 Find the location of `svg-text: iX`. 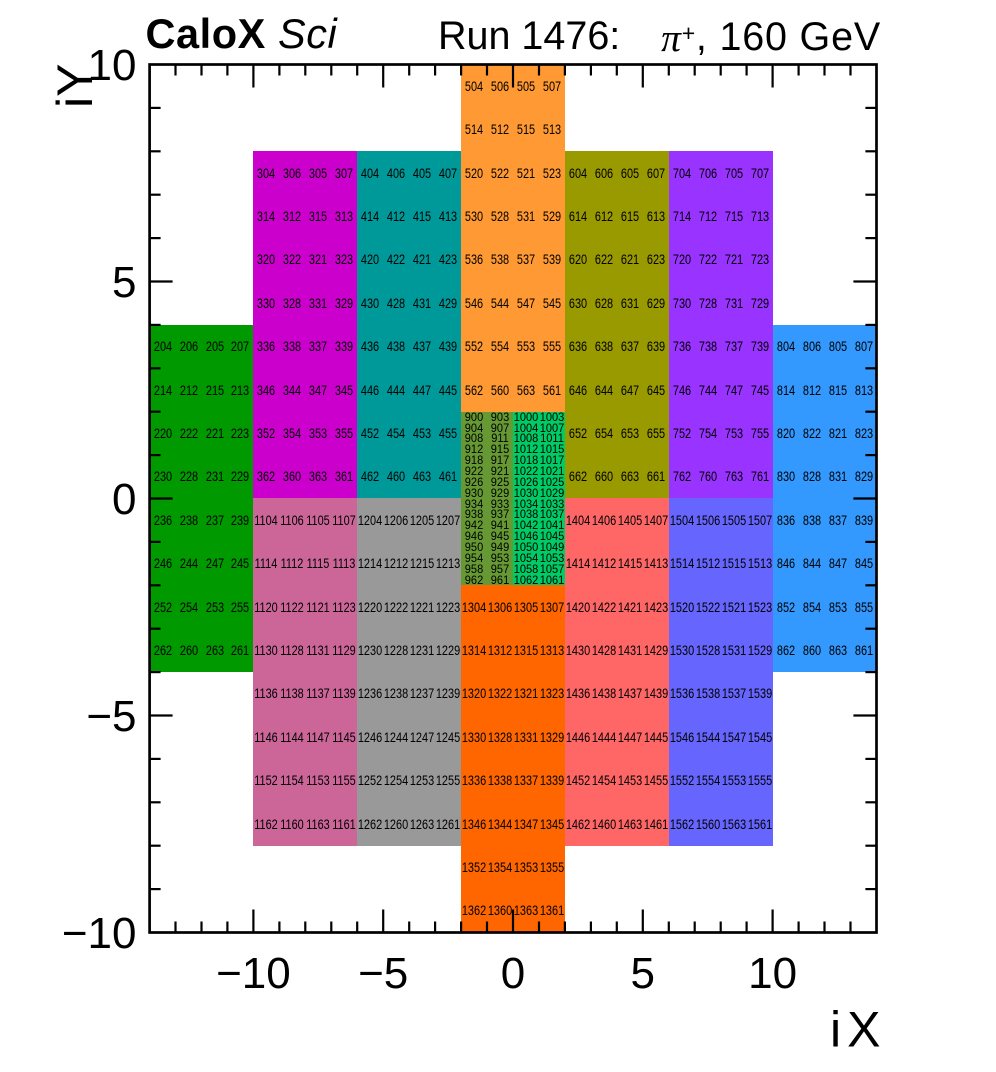

svg-text: iX is located at coordinates (858, 1029).